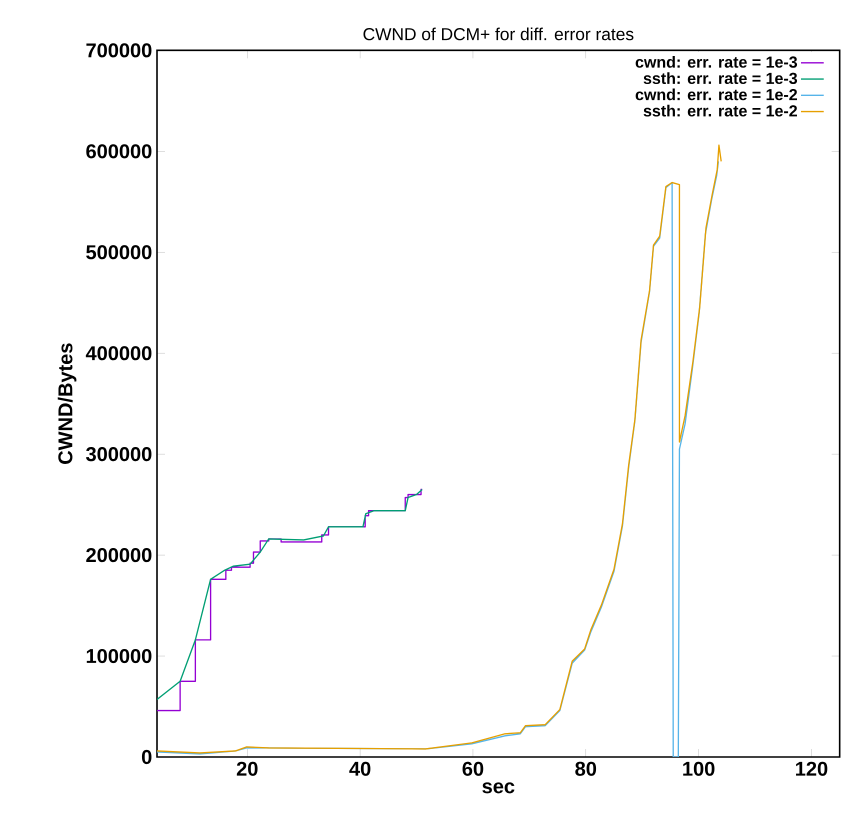 Image resolution: width=853 pixels, height=822 pixels. What do you see at coordinates (119, 555) in the screenshot?
I see `y-tick-label: 200000` at bounding box center [119, 555].